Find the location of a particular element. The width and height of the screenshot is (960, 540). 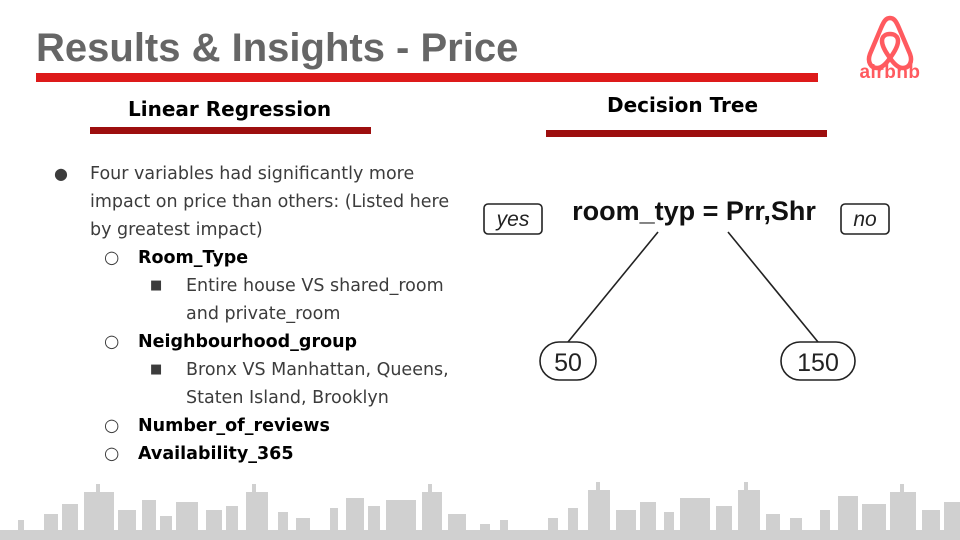

left-leaf-node is located at coordinates (568, 361).